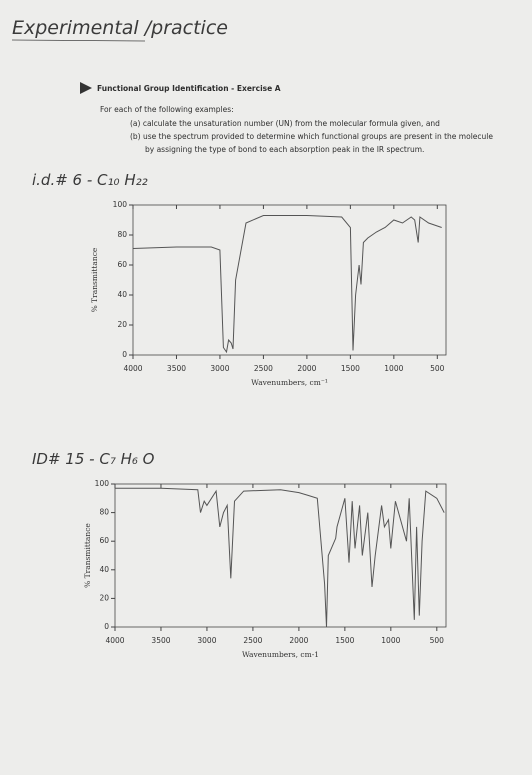 This screenshot has width=532, height=775. What do you see at coordinates (90, 180) in the screenshot?
I see `example-label: i.d.# 6 - C₁₀ H₂₂` at bounding box center [90, 180].